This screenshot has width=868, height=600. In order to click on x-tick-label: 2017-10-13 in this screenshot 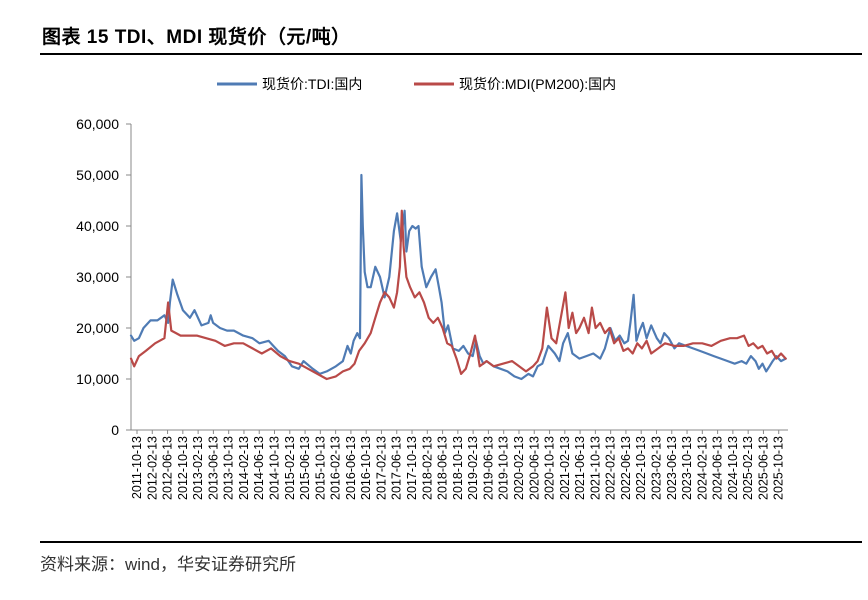, I will do `click(412, 468)`.